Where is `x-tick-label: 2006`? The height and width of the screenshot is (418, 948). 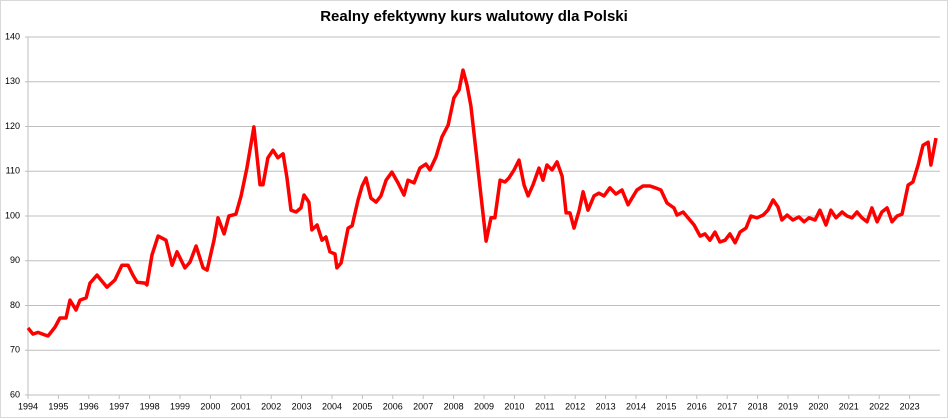
x-tick-label: 2006 is located at coordinates (393, 406).